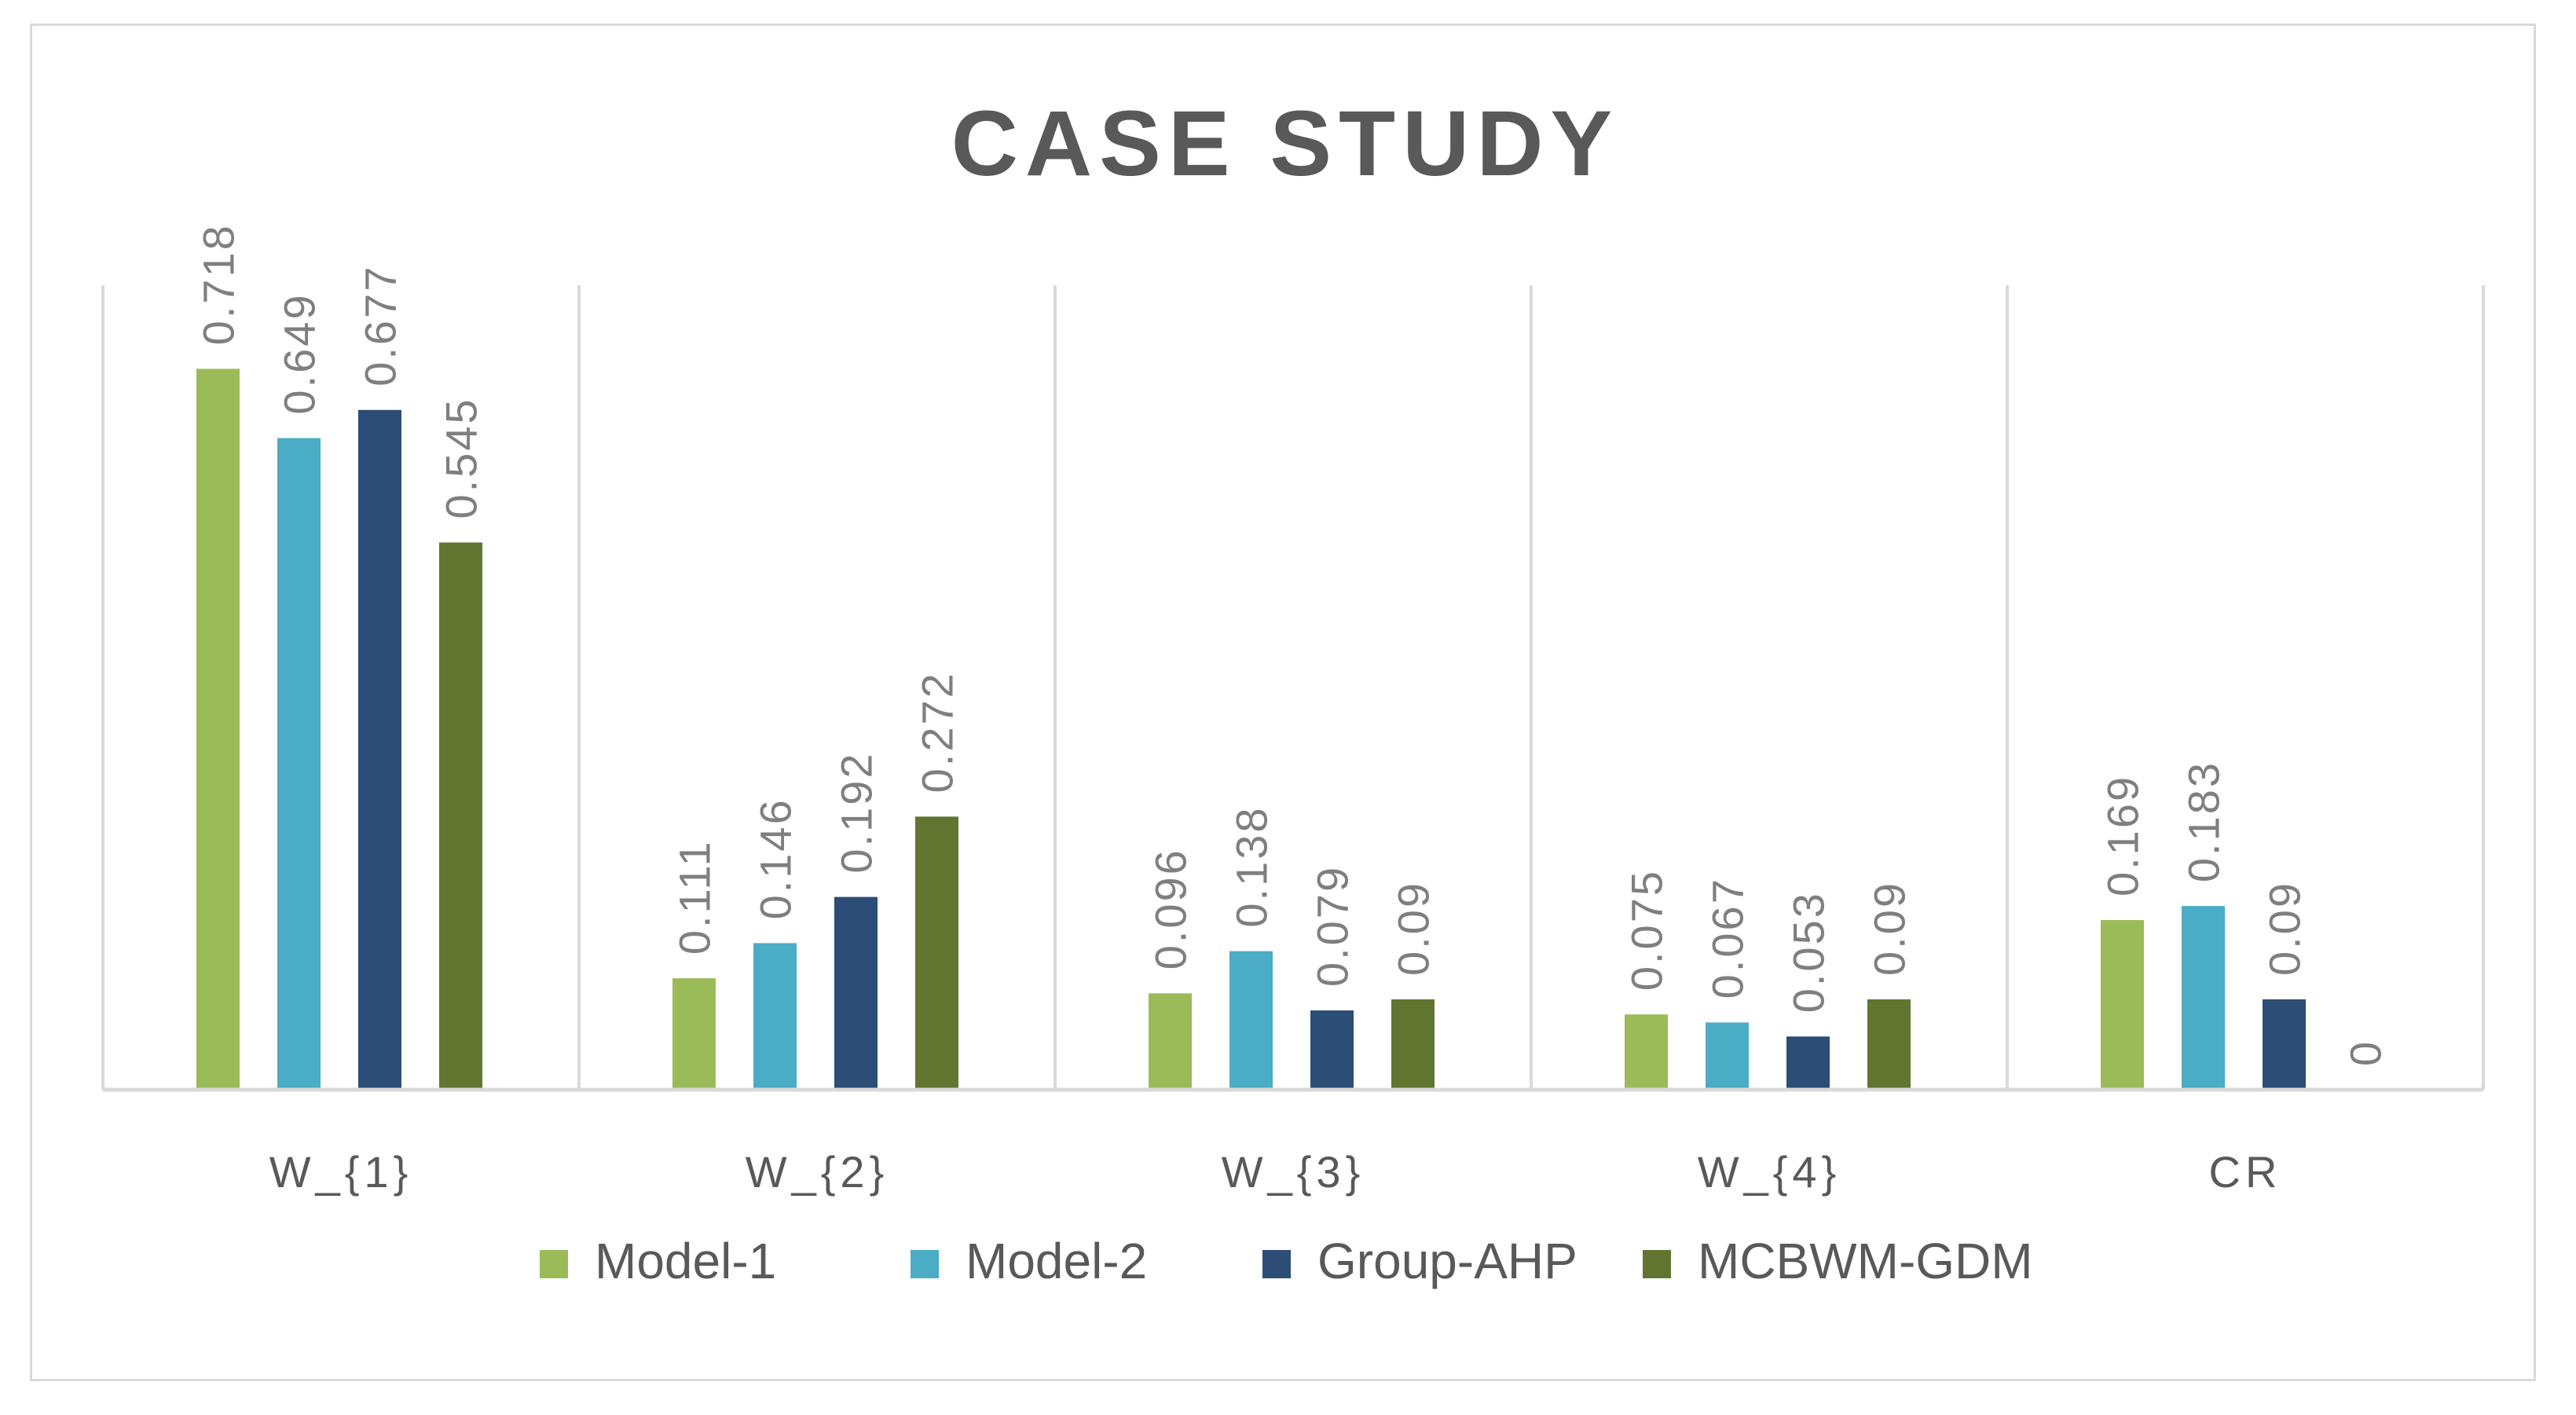 Image resolution: width=2576 pixels, height=1415 pixels. I want to click on value-label: 0.075, so click(1647, 930).